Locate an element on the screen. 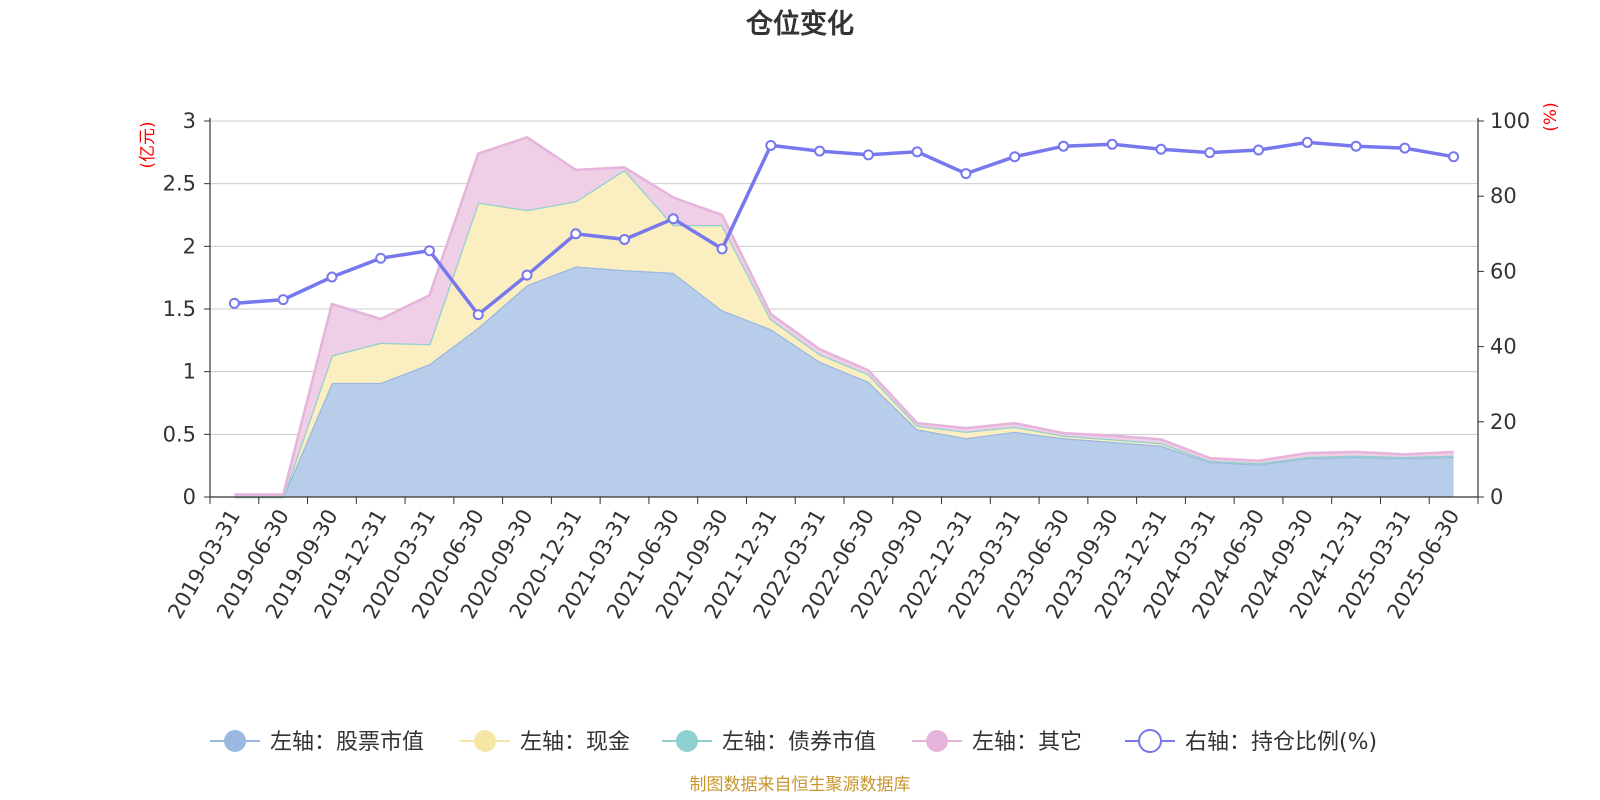  left-axis-tick-label: 2.5 is located at coordinates (179, 184).